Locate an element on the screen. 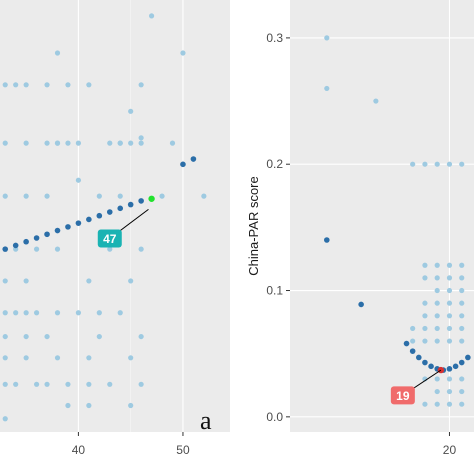 This screenshot has width=474, height=474. callout-label-text: 19 is located at coordinates (403, 396).